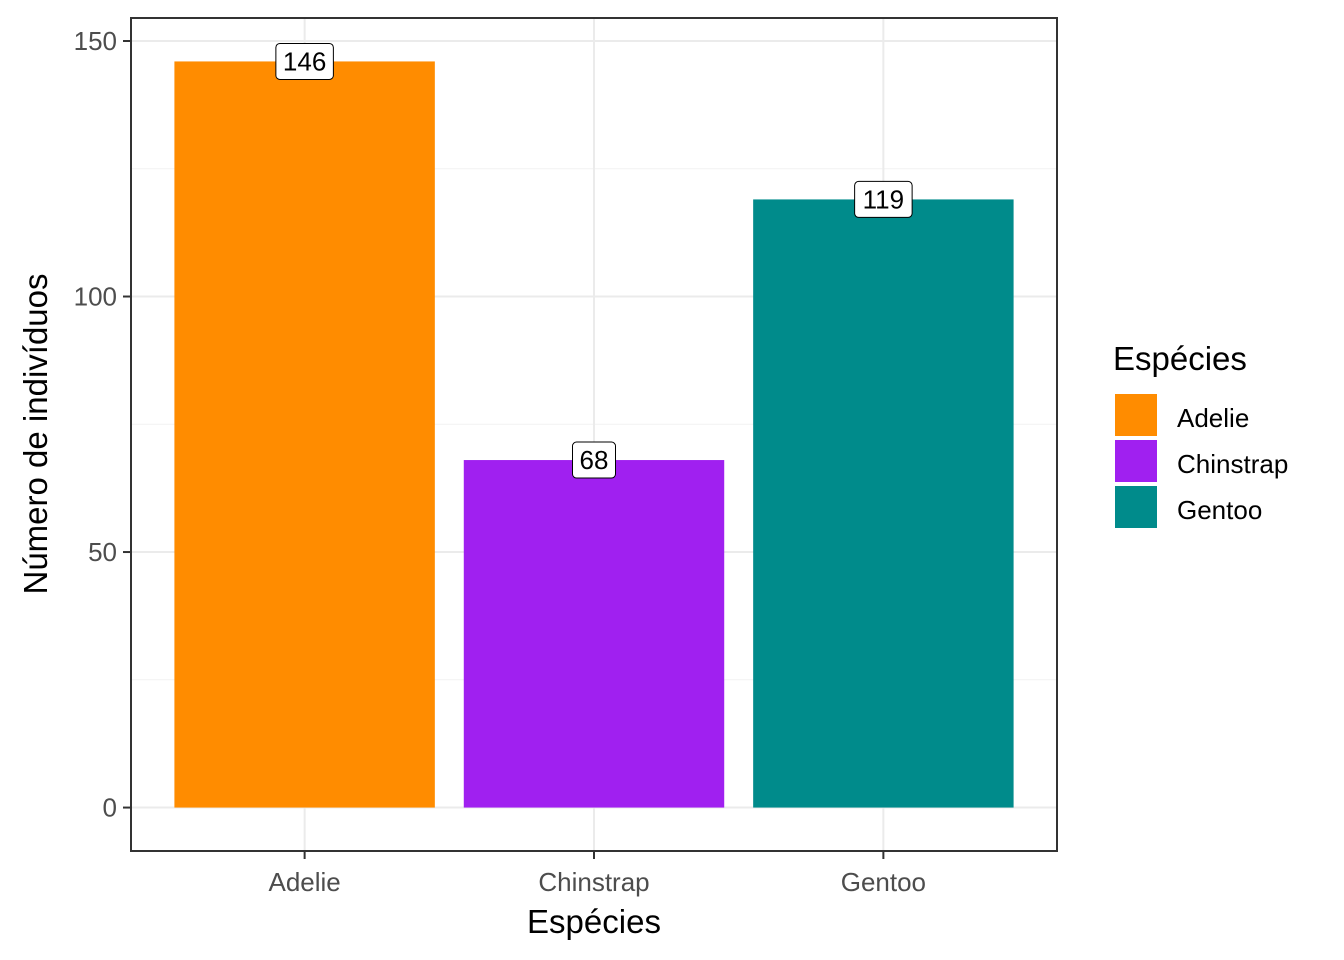 This screenshot has width=1344, height=960. What do you see at coordinates (1232, 464) in the screenshot?
I see `legend-label-chinstrap: Chinstrap` at bounding box center [1232, 464].